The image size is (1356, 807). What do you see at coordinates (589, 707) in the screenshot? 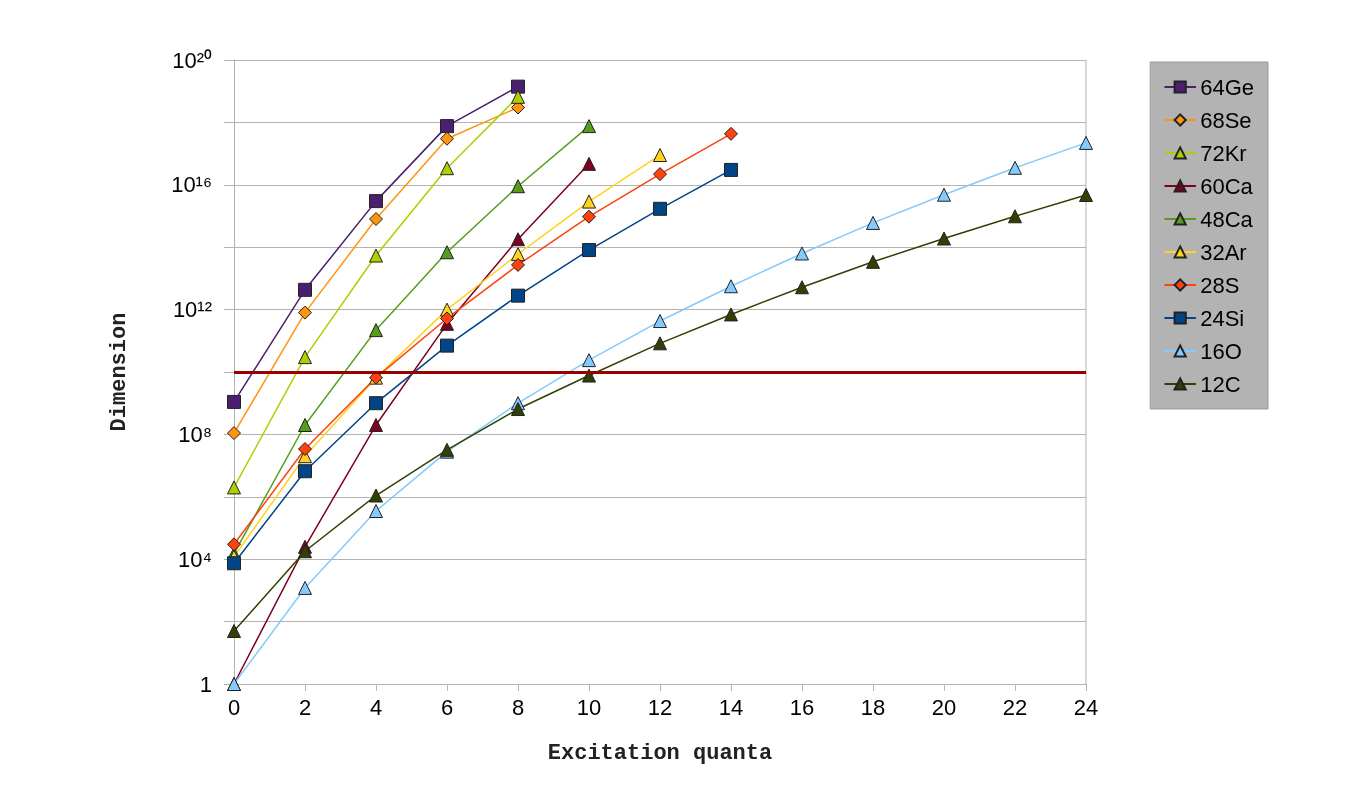
I see `x-tick-label: 10` at bounding box center [589, 707].